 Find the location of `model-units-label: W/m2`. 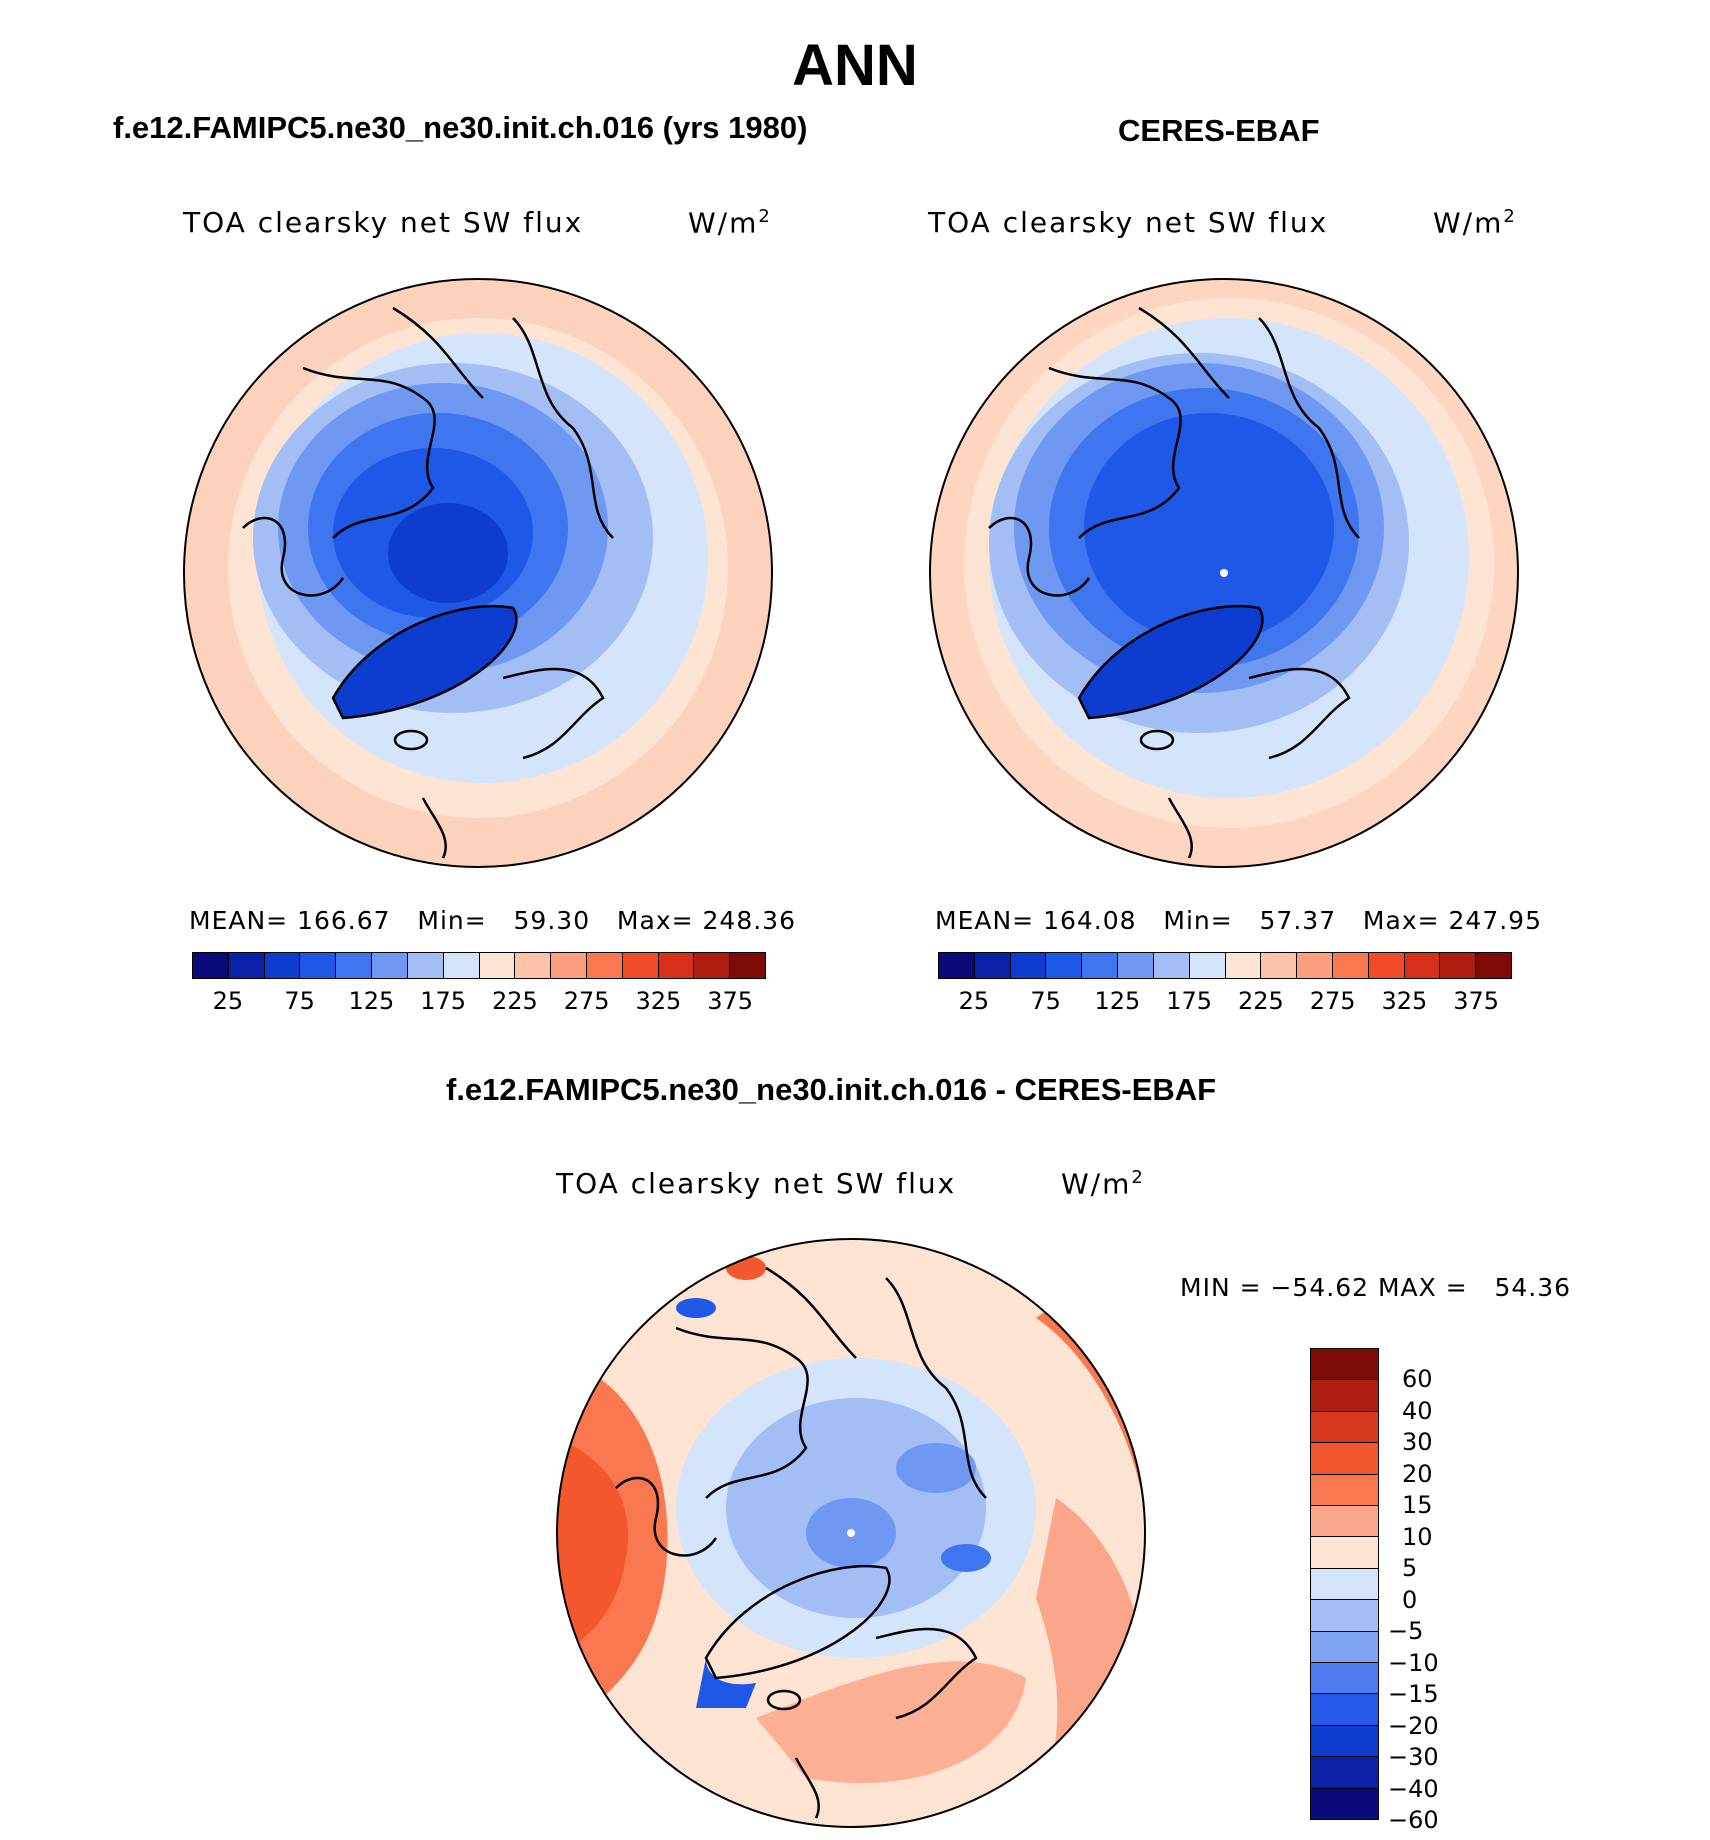

model-units-label: W/m2 is located at coordinates (730, 223).